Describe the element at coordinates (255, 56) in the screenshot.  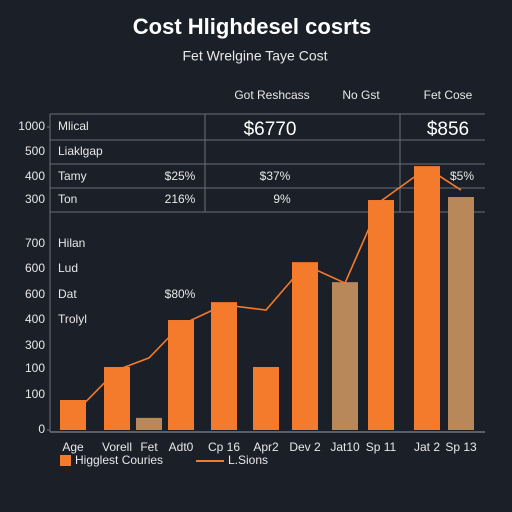
I see `chart-subtitle: Fet Wrelgine Taye Cost` at that location.